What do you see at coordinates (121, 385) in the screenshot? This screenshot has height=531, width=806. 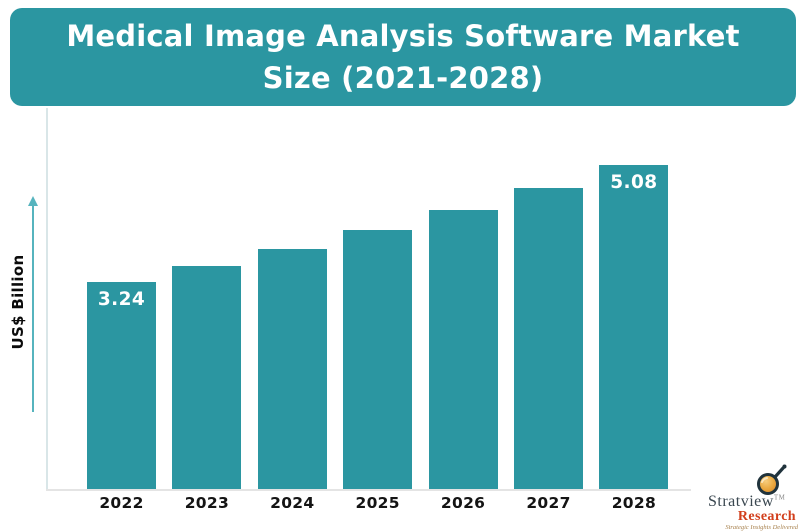 I see `bar-2022: 3.24` at bounding box center [121, 385].